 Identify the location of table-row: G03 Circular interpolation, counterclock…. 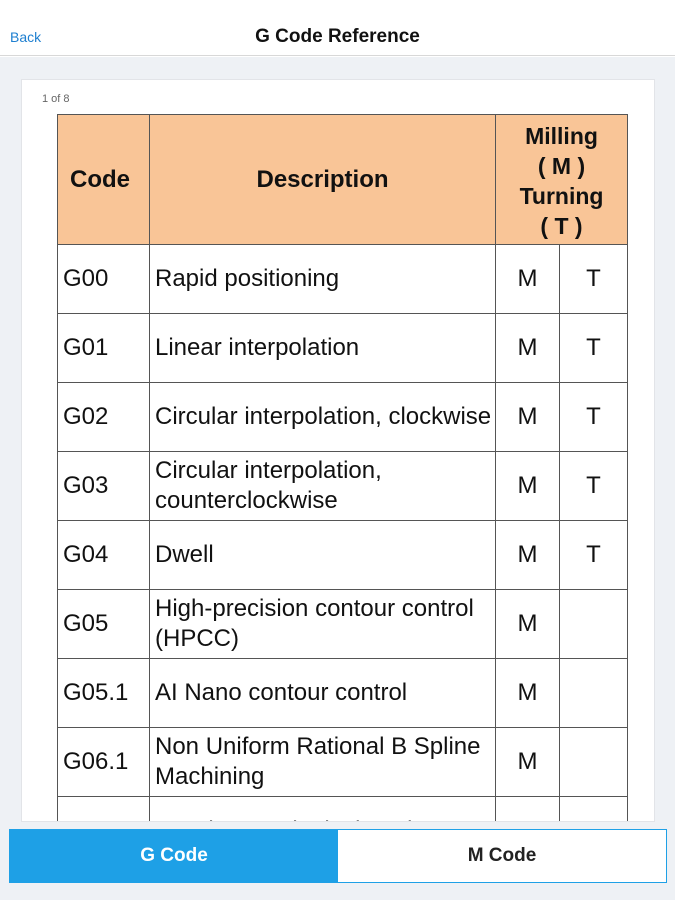
(343, 486).